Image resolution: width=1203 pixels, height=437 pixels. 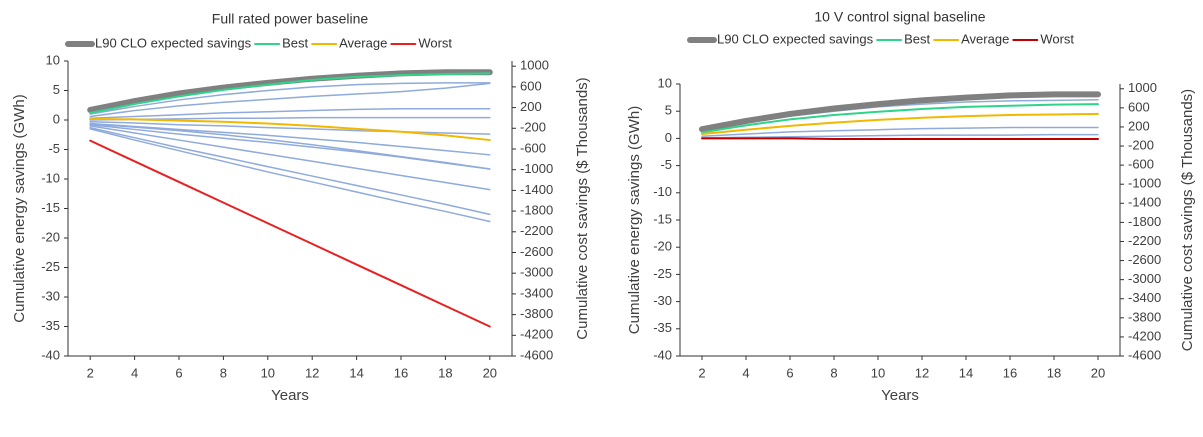 What do you see at coordinates (1144, 297) in the screenshot?
I see `y2-tick-label: -3400` at bounding box center [1144, 297].